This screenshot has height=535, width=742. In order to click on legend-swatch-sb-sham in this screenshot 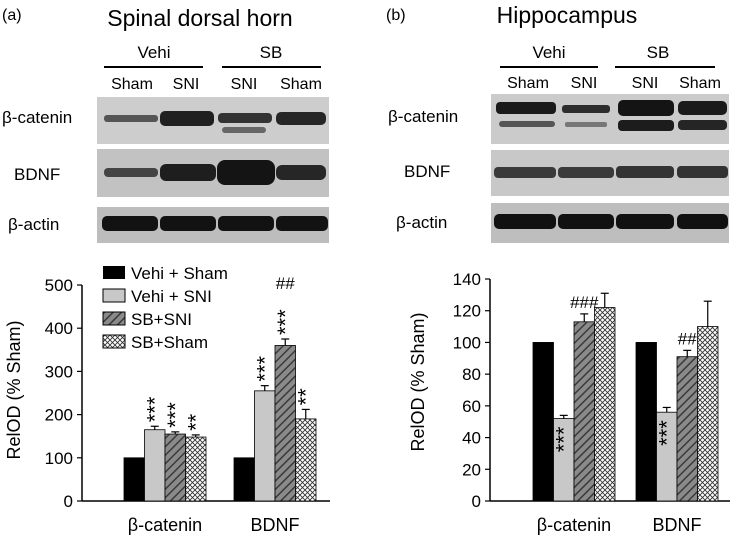, I will do `click(114, 341)`.